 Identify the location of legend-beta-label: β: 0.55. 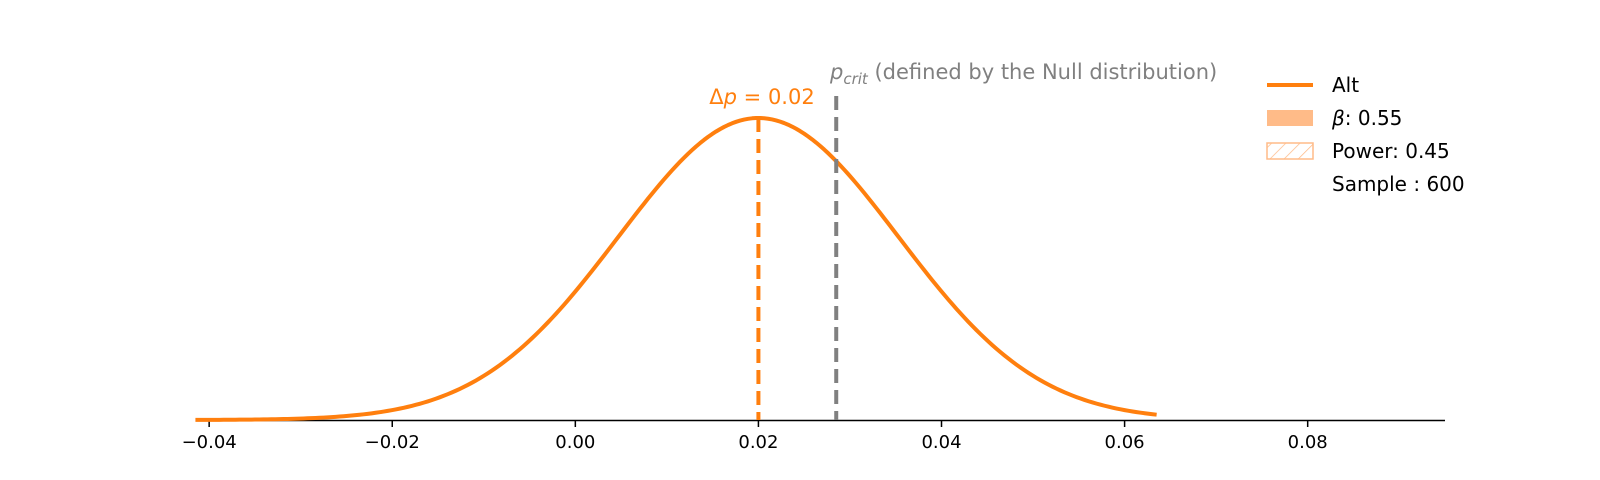
(1366, 118).